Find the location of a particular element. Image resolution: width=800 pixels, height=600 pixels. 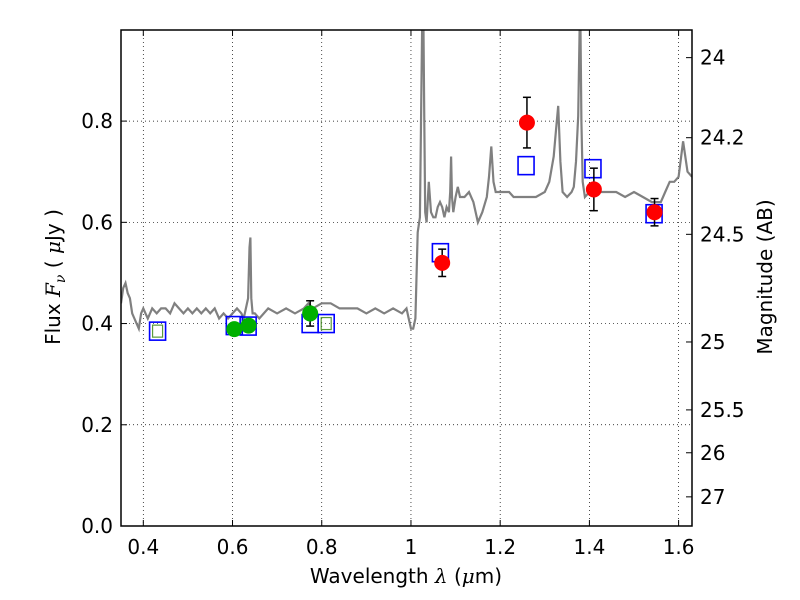

x-tick-label: 1.2 is located at coordinates (500, 547).